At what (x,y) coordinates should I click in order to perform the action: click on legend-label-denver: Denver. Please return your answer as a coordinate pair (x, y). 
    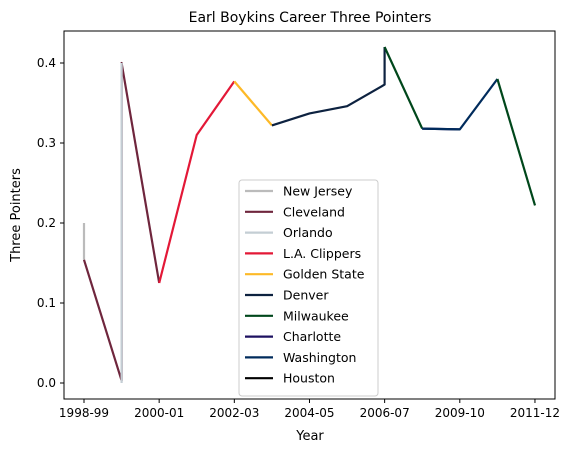
    Looking at the image, I should click on (306, 295).